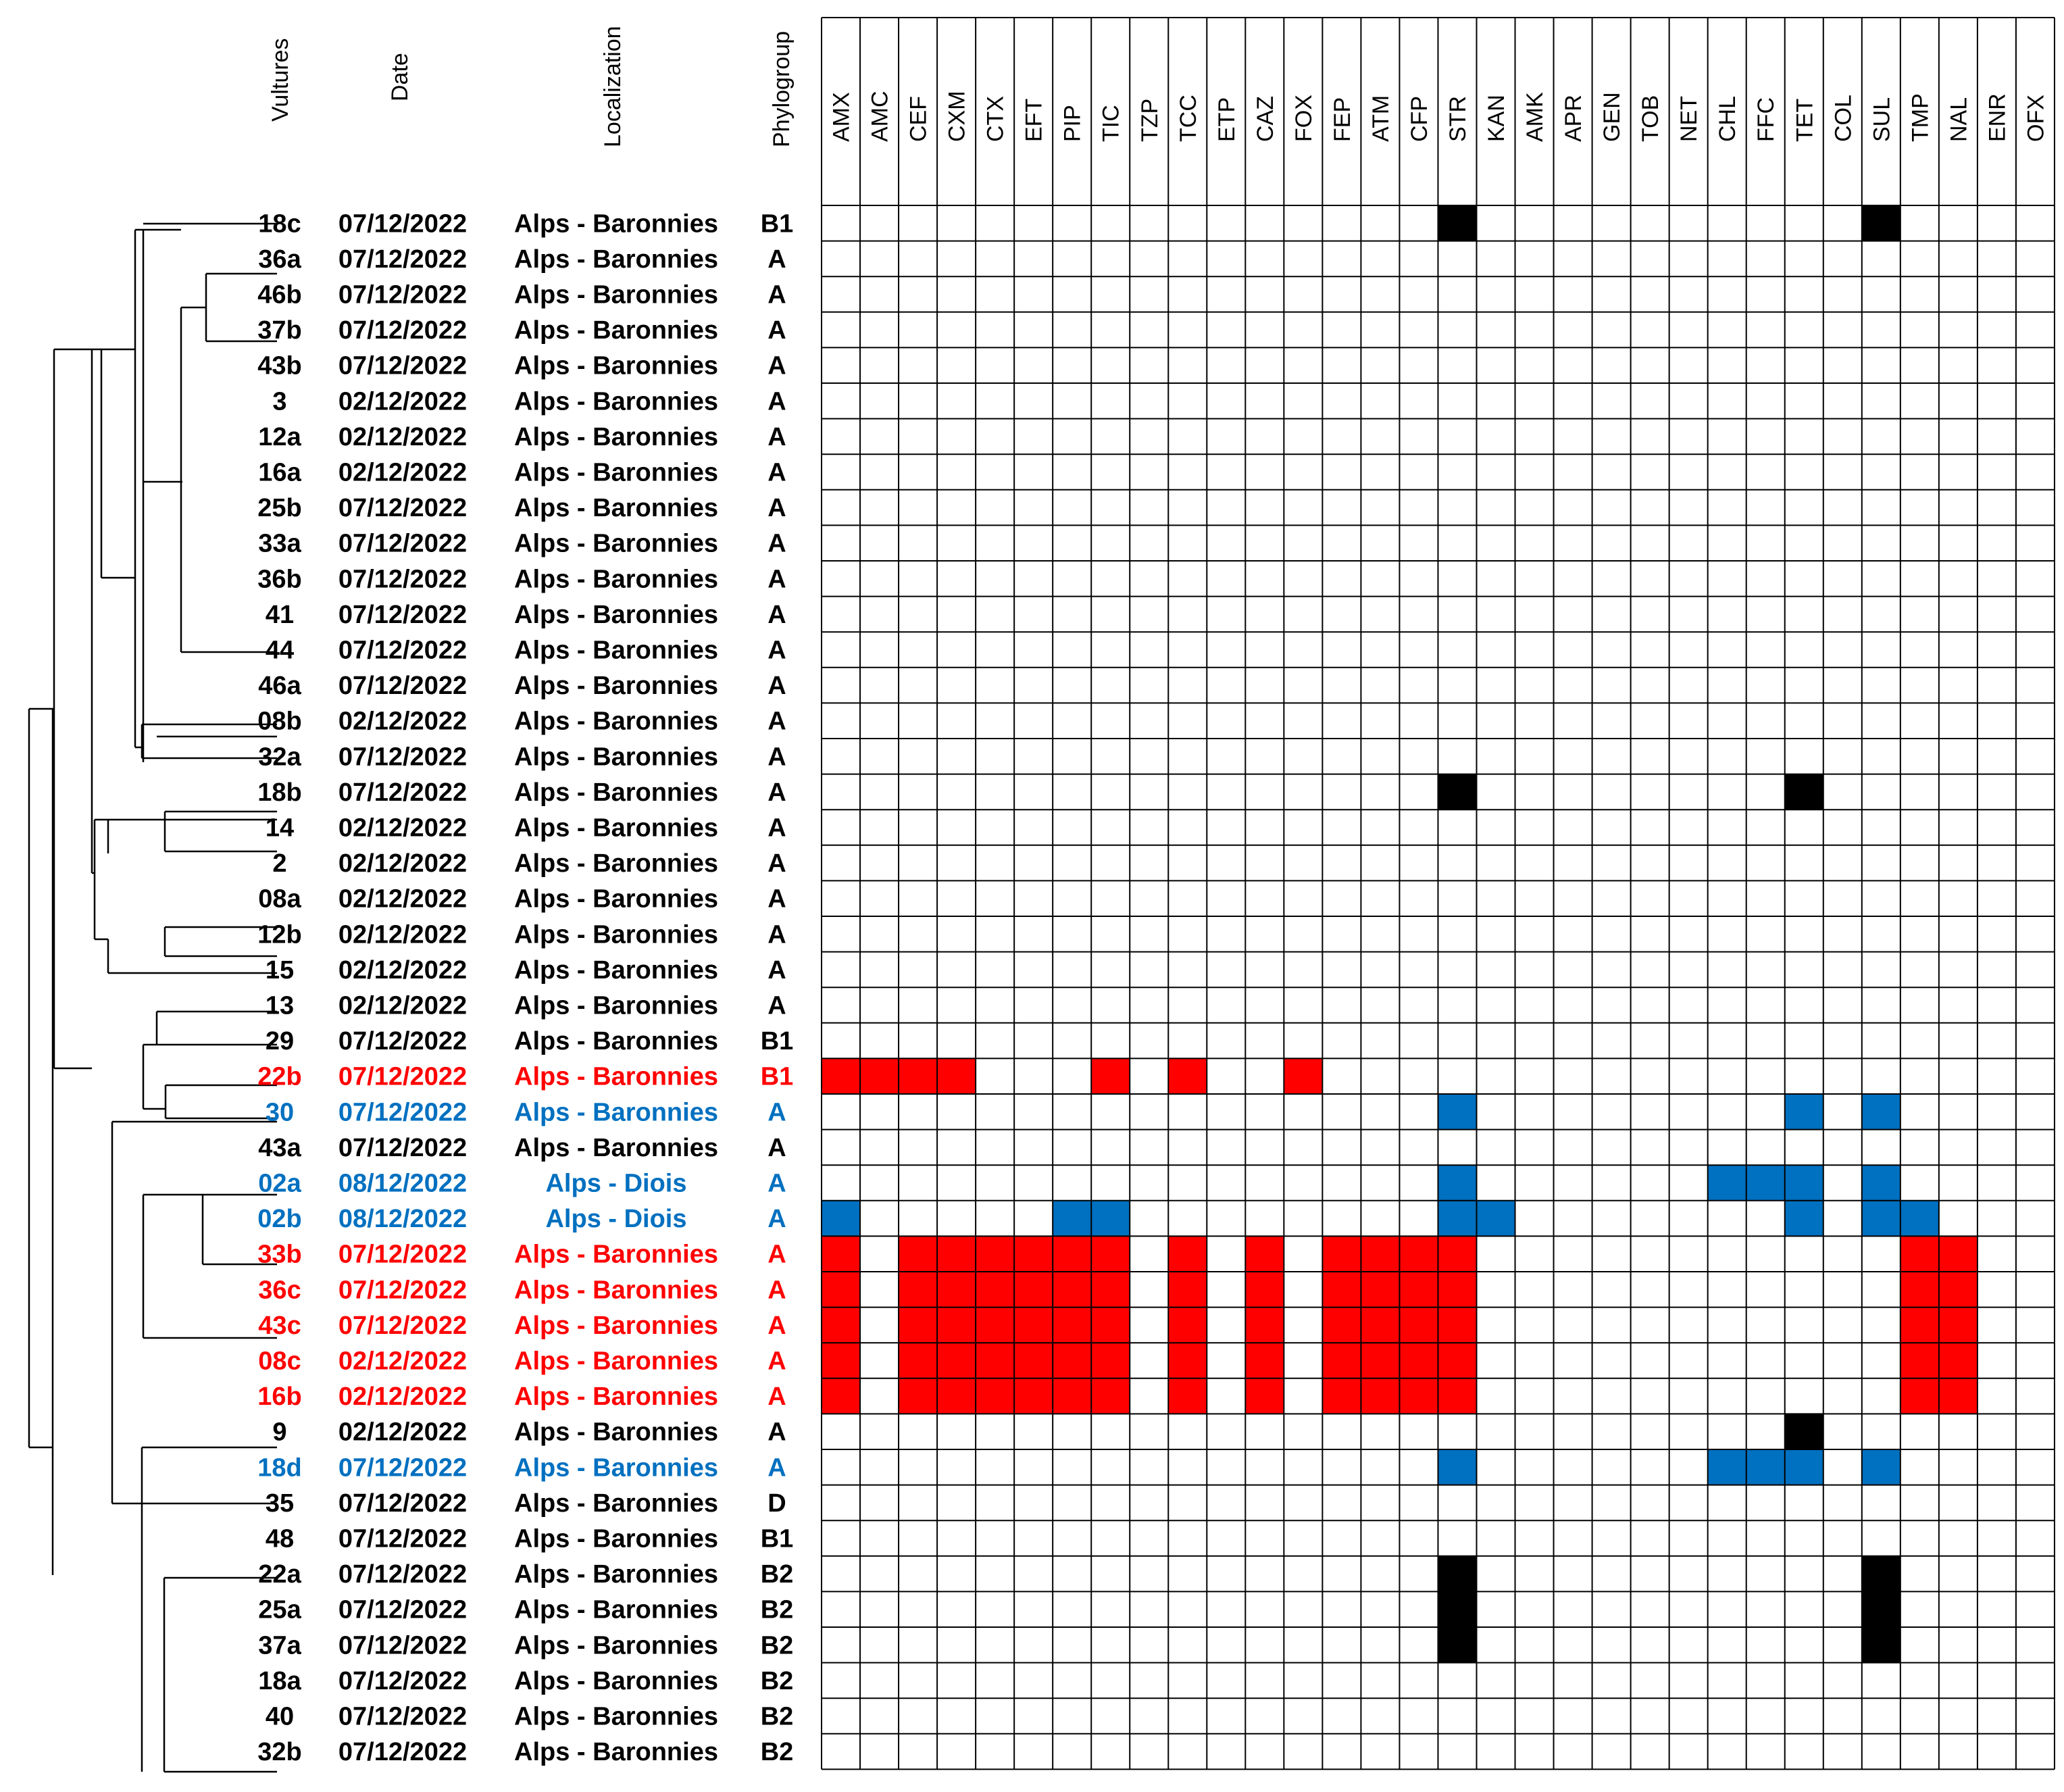  What do you see at coordinates (777, 1503) in the screenshot?
I see `row-phylogroup: D` at bounding box center [777, 1503].